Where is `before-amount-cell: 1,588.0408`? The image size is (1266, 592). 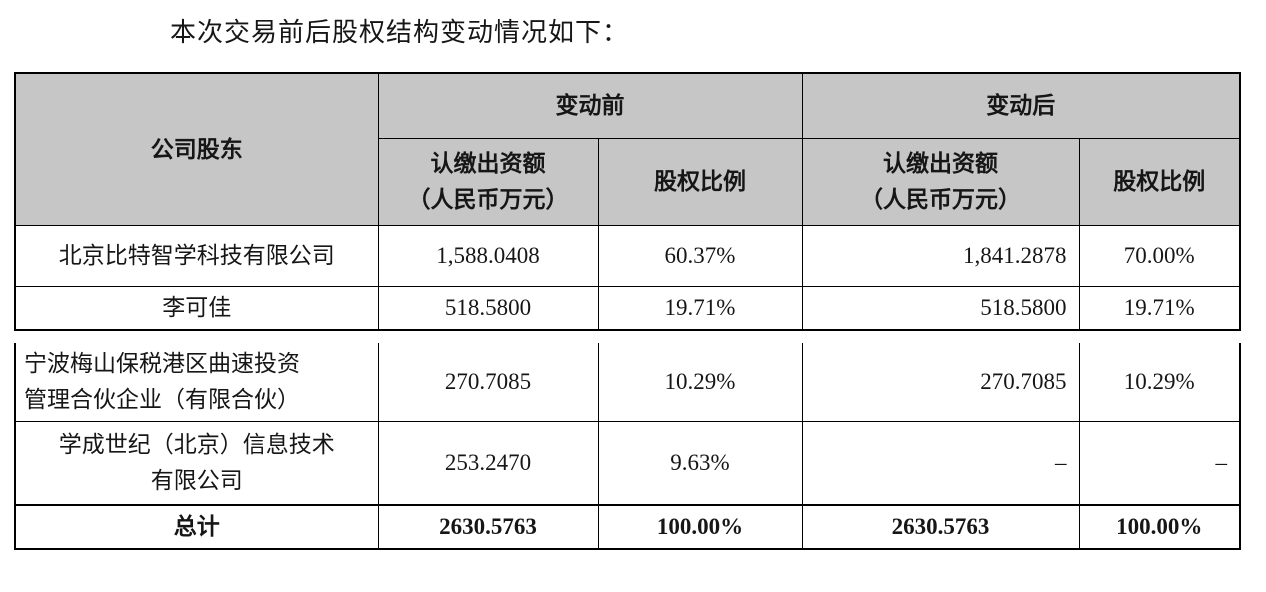
before-amount-cell: 1,588.0408 is located at coordinates (488, 256).